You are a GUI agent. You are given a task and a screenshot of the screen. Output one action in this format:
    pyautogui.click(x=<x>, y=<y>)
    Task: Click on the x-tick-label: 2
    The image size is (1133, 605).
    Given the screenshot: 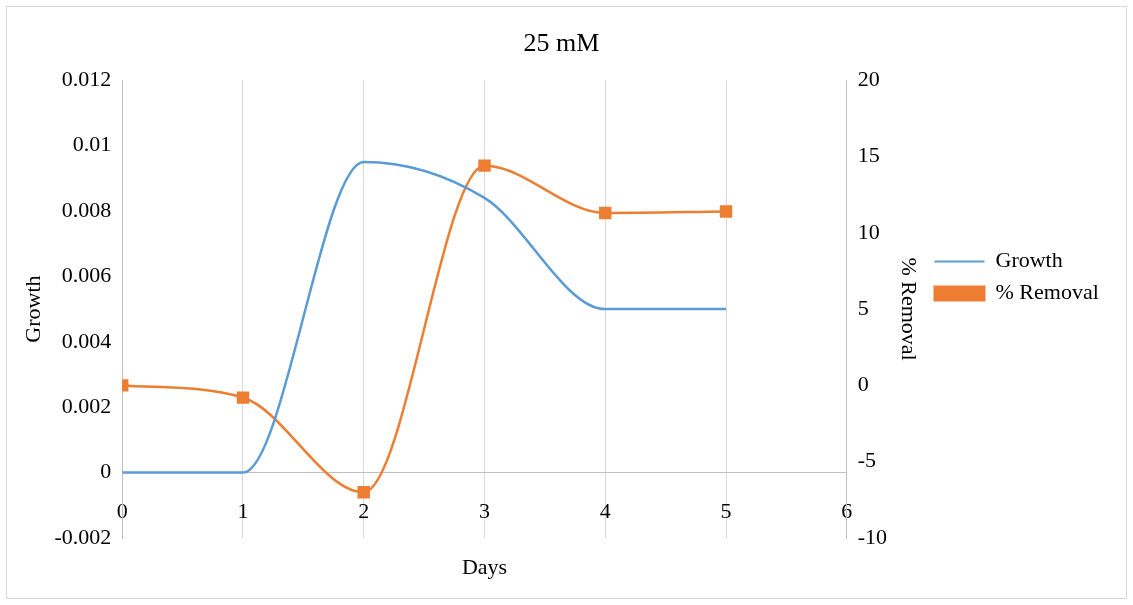 What is the action you would take?
    pyautogui.click(x=364, y=510)
    